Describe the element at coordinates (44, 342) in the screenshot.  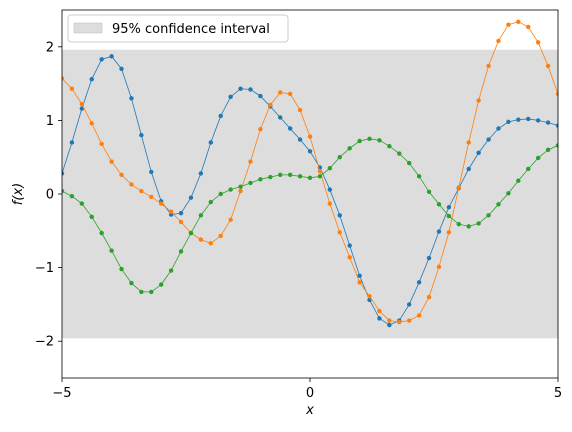
I see `y-tick-label: −2` at that location.